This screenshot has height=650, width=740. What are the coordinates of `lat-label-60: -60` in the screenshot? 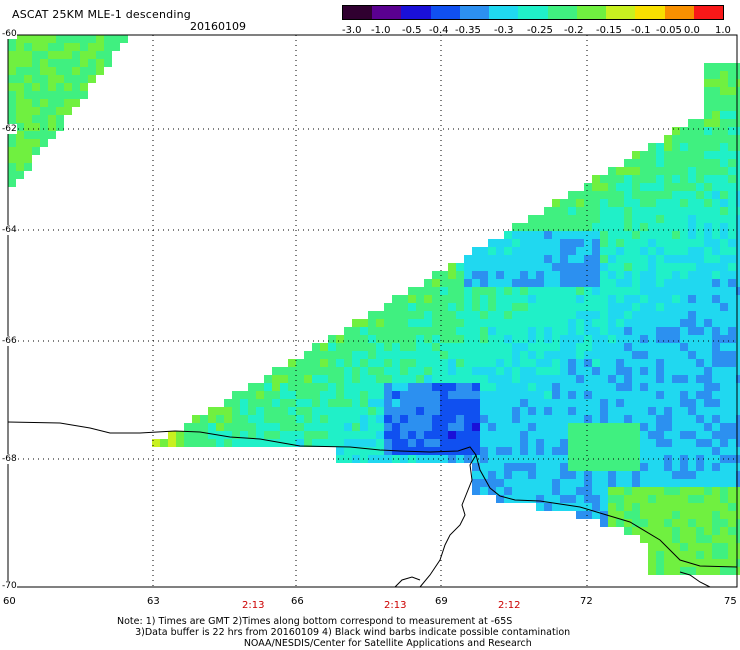 It's located at (9, 34).